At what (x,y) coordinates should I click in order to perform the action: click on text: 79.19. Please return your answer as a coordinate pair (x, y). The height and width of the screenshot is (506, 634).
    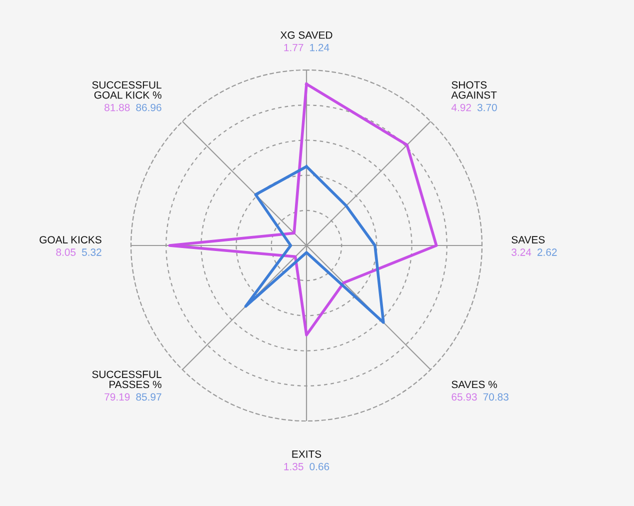
    Looking at the image, I should click on (117, 397).